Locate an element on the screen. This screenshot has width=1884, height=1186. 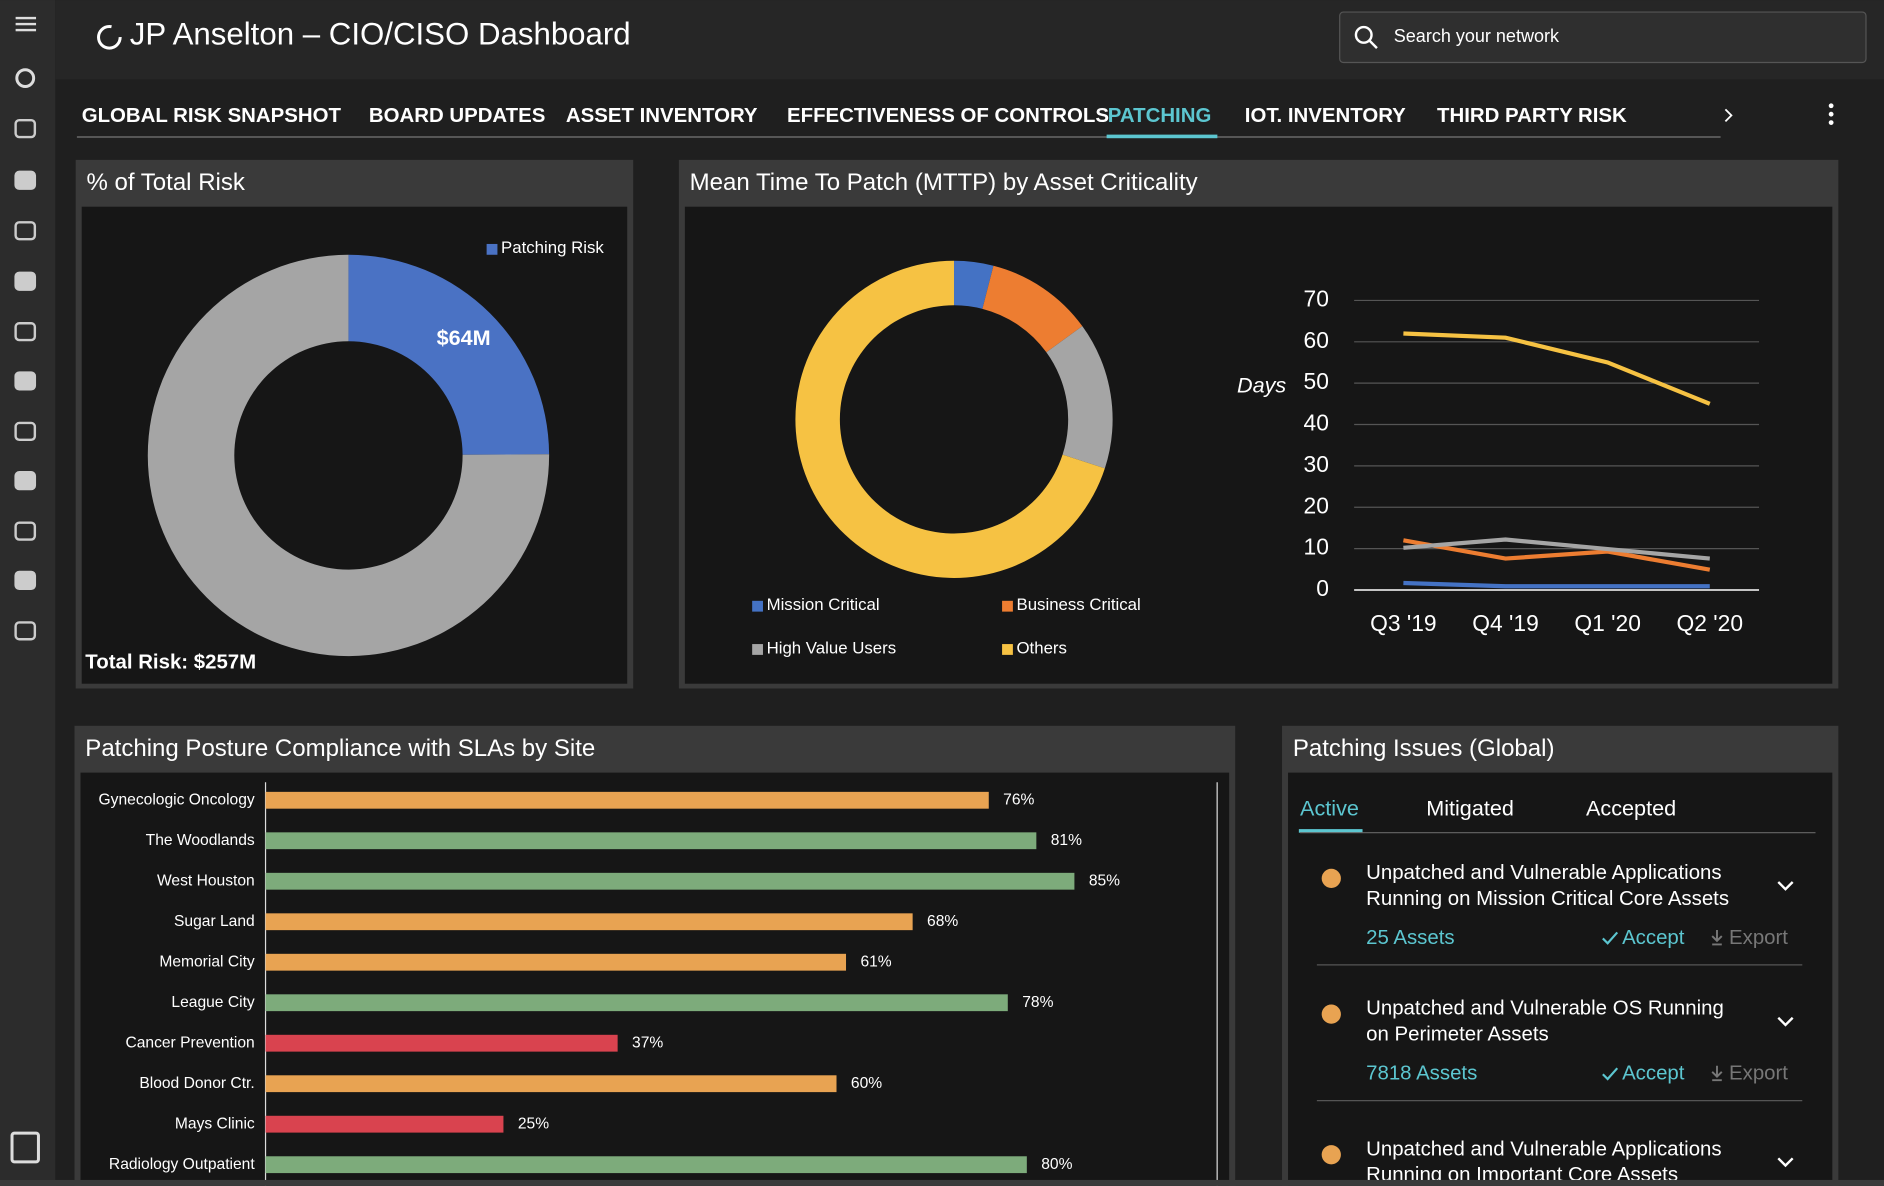
page-title: JP Anselton – CIO/CISO Dashboard is located at coordinates (380, 33).